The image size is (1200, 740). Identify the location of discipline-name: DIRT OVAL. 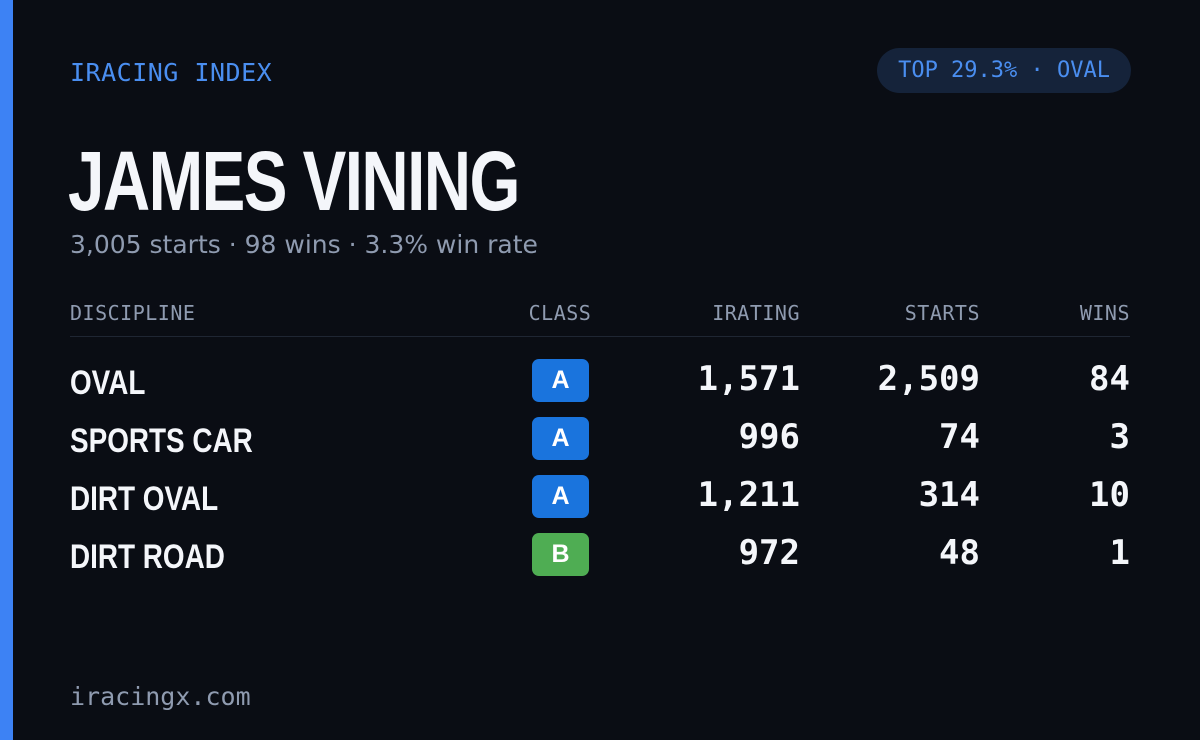
(144, 499).